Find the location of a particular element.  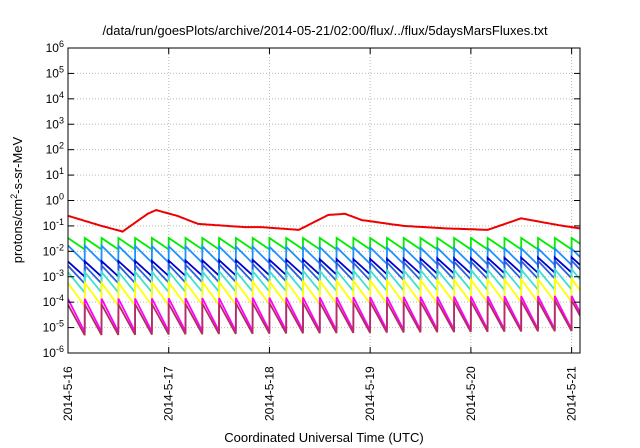

y-tick-label: 10⁻³ is located at coordinates (53, 276).